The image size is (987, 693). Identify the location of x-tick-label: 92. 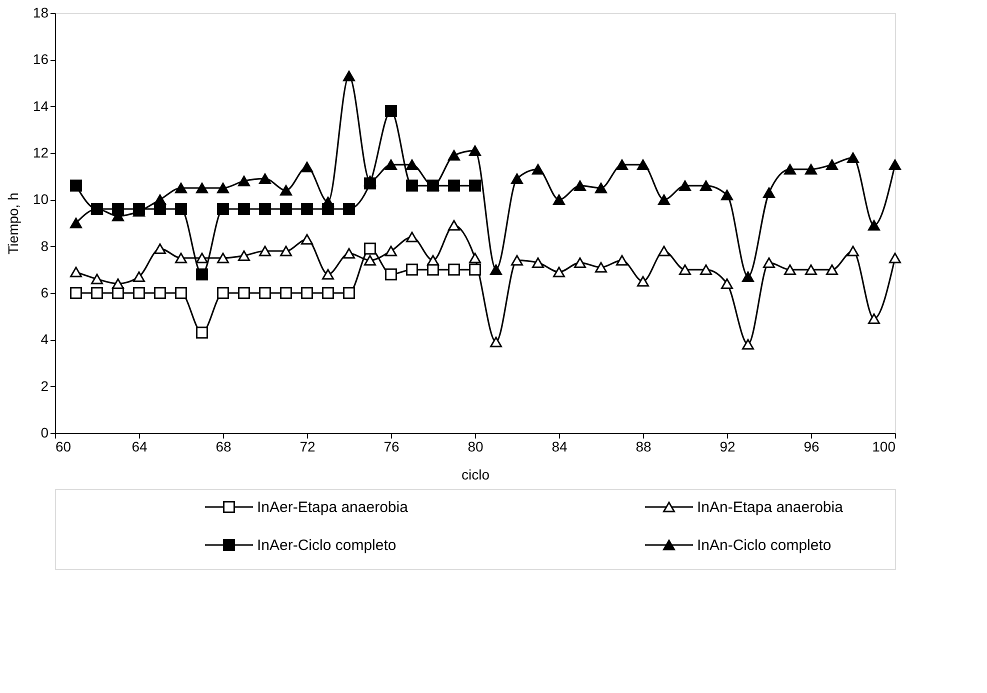
(728, 446).